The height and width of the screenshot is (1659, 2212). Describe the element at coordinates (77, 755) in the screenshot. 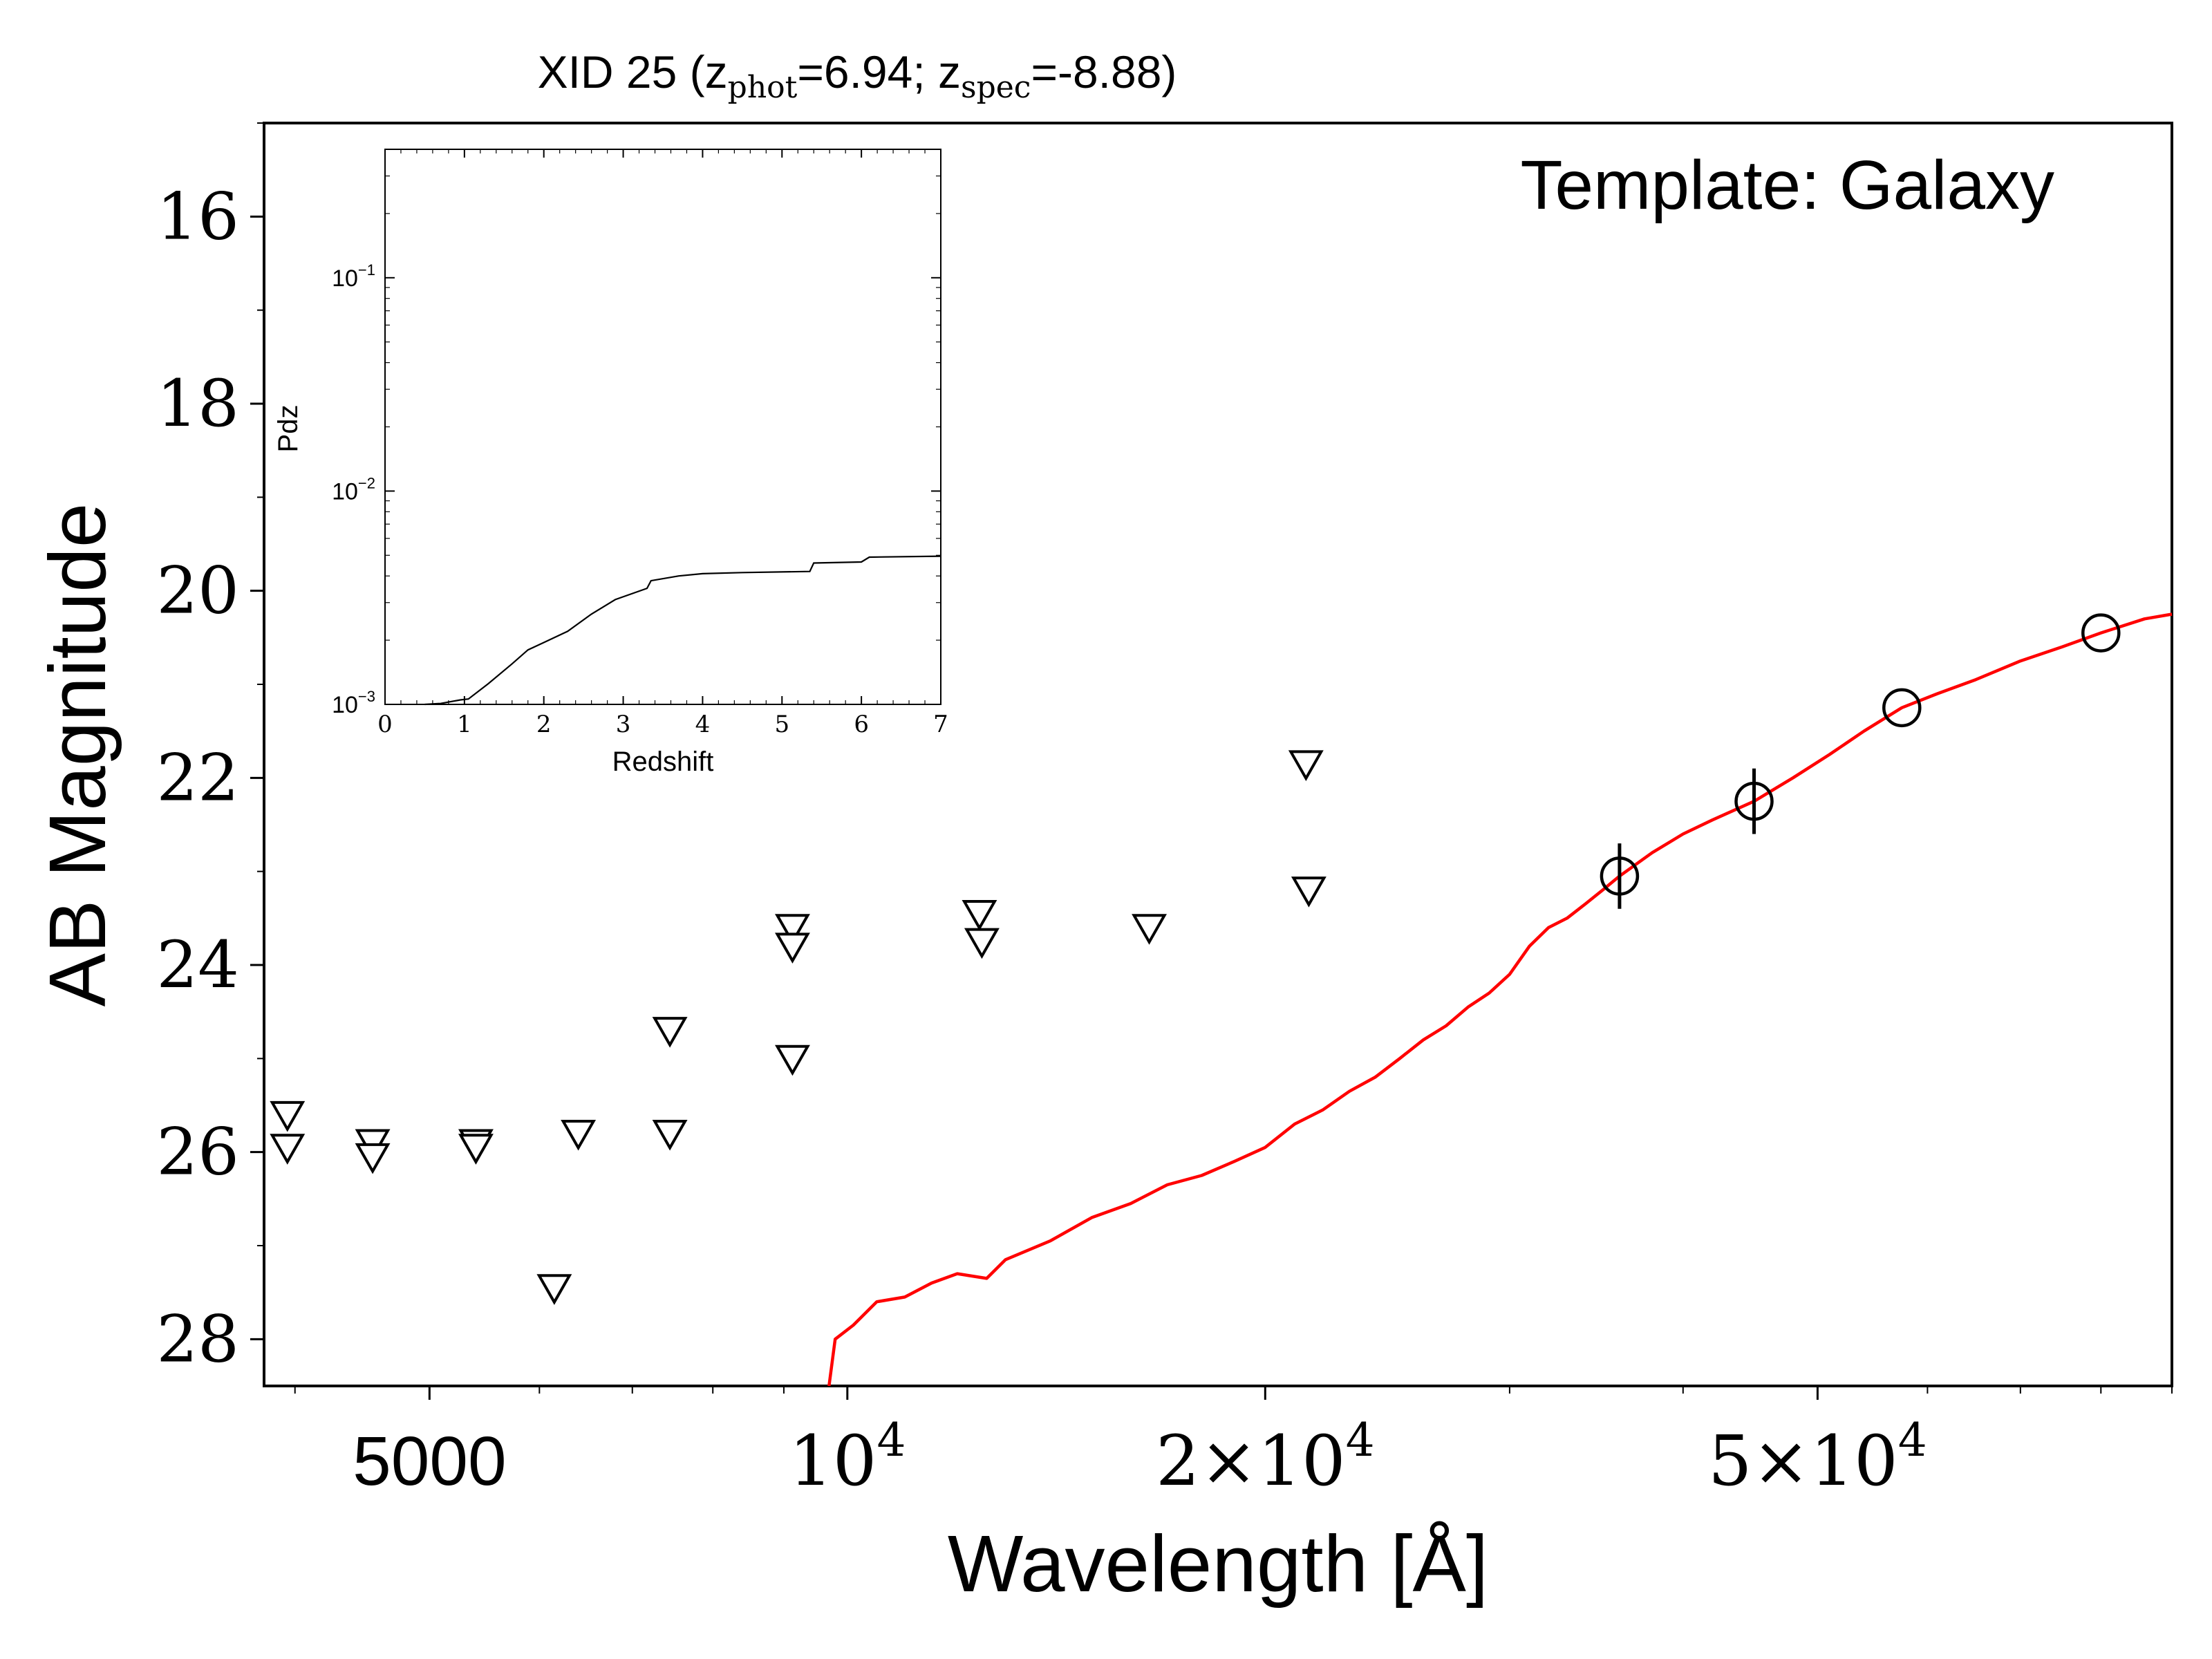

I see `y-axis-label: AB Magnitude` at that location.